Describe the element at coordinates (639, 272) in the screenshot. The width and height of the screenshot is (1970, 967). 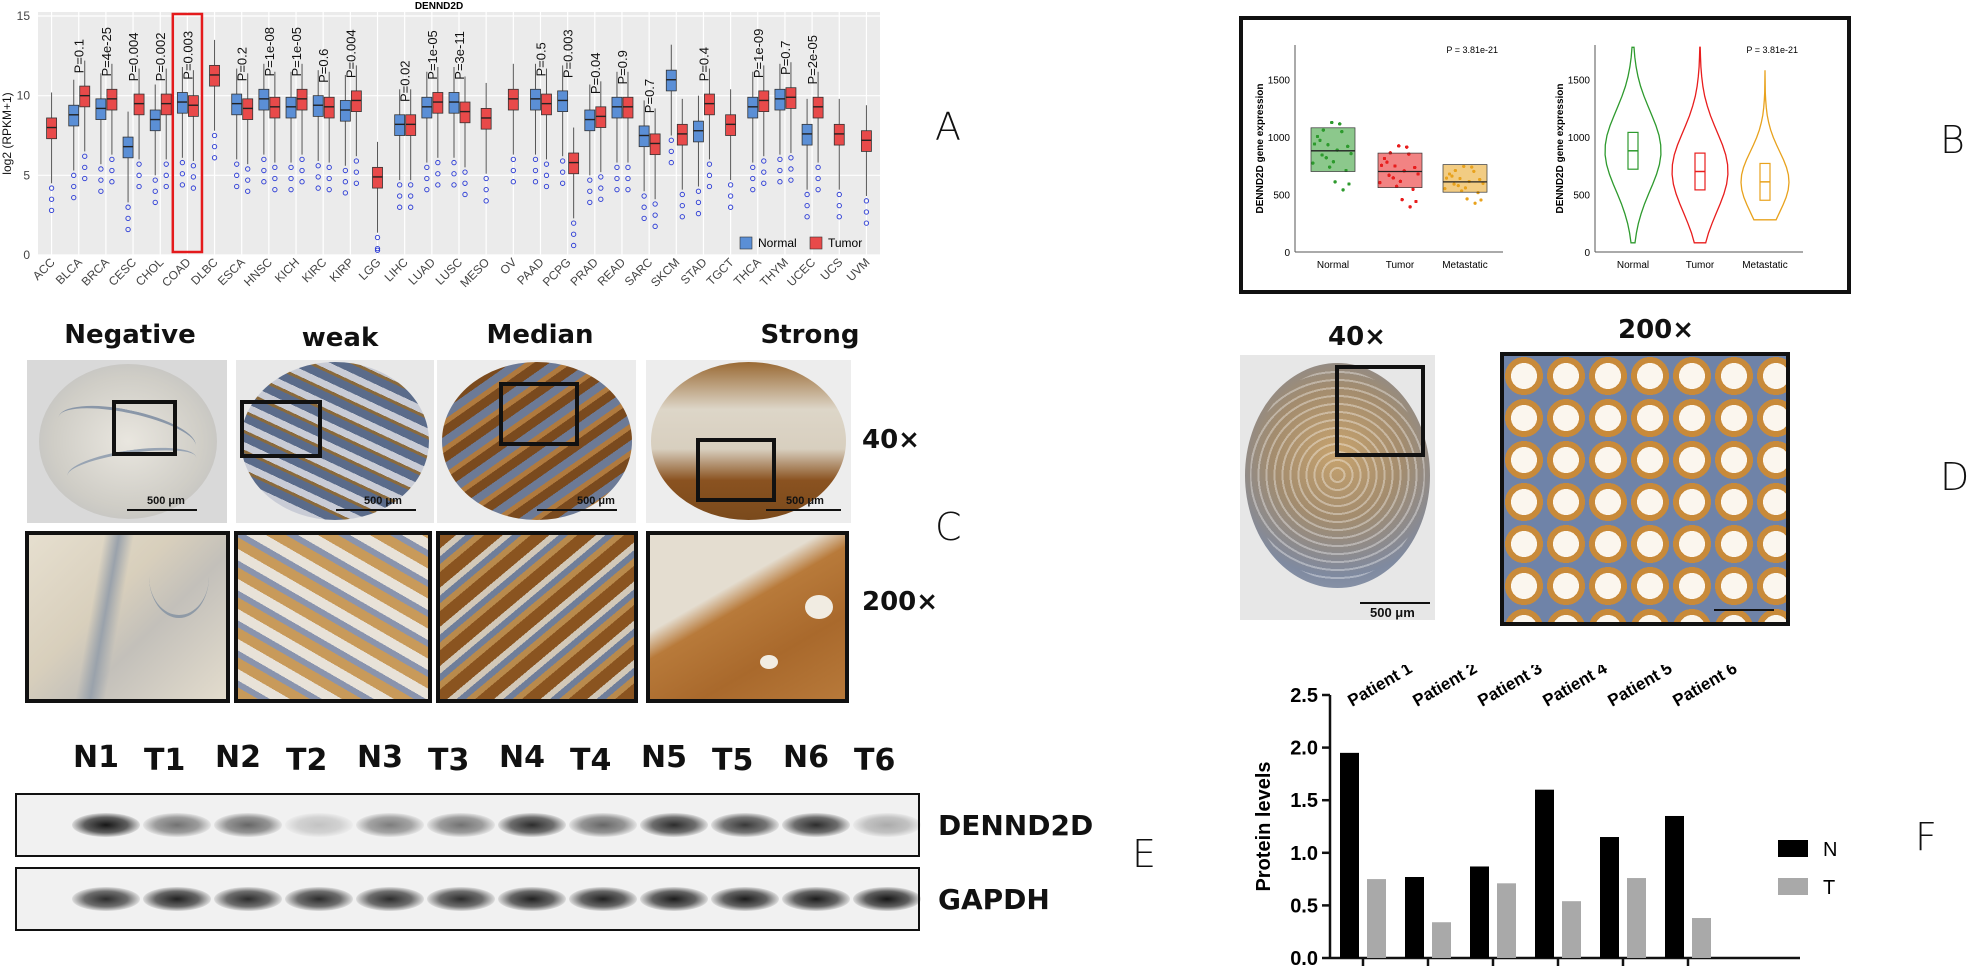
I see `x-tick-label: SARC` at that location.